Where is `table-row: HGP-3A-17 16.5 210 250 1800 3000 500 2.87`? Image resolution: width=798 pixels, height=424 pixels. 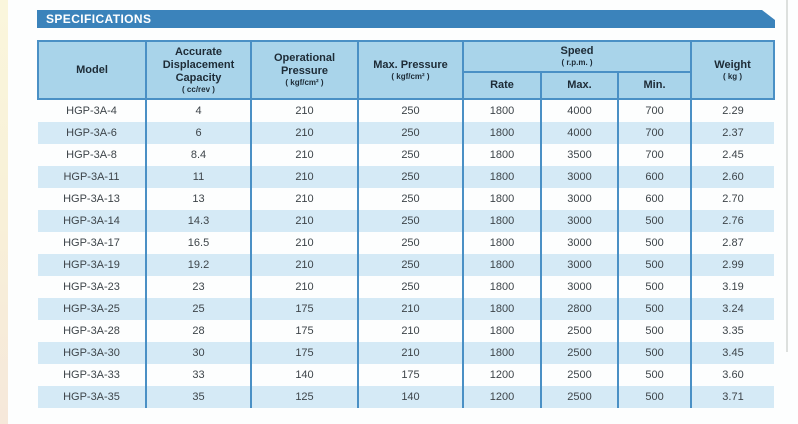
table-row: HGP-3A-17 16.5 210 250 1800 3000 500 2.87 is located at coordinates (406, 243).